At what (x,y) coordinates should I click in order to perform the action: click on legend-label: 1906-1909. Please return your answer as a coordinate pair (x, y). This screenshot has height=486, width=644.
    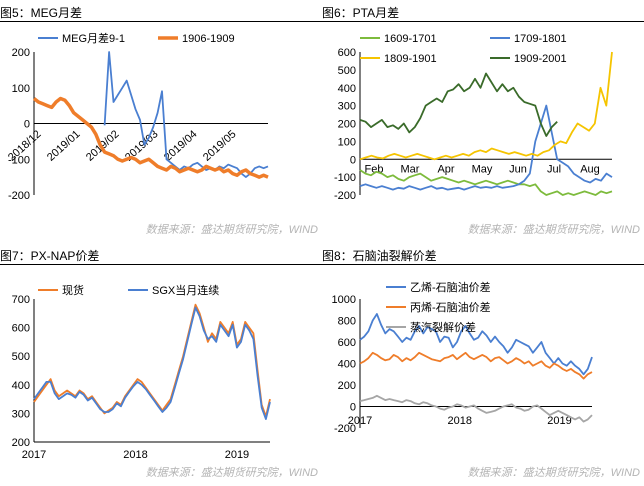
    Looking at the image, I should click on (208, 39).